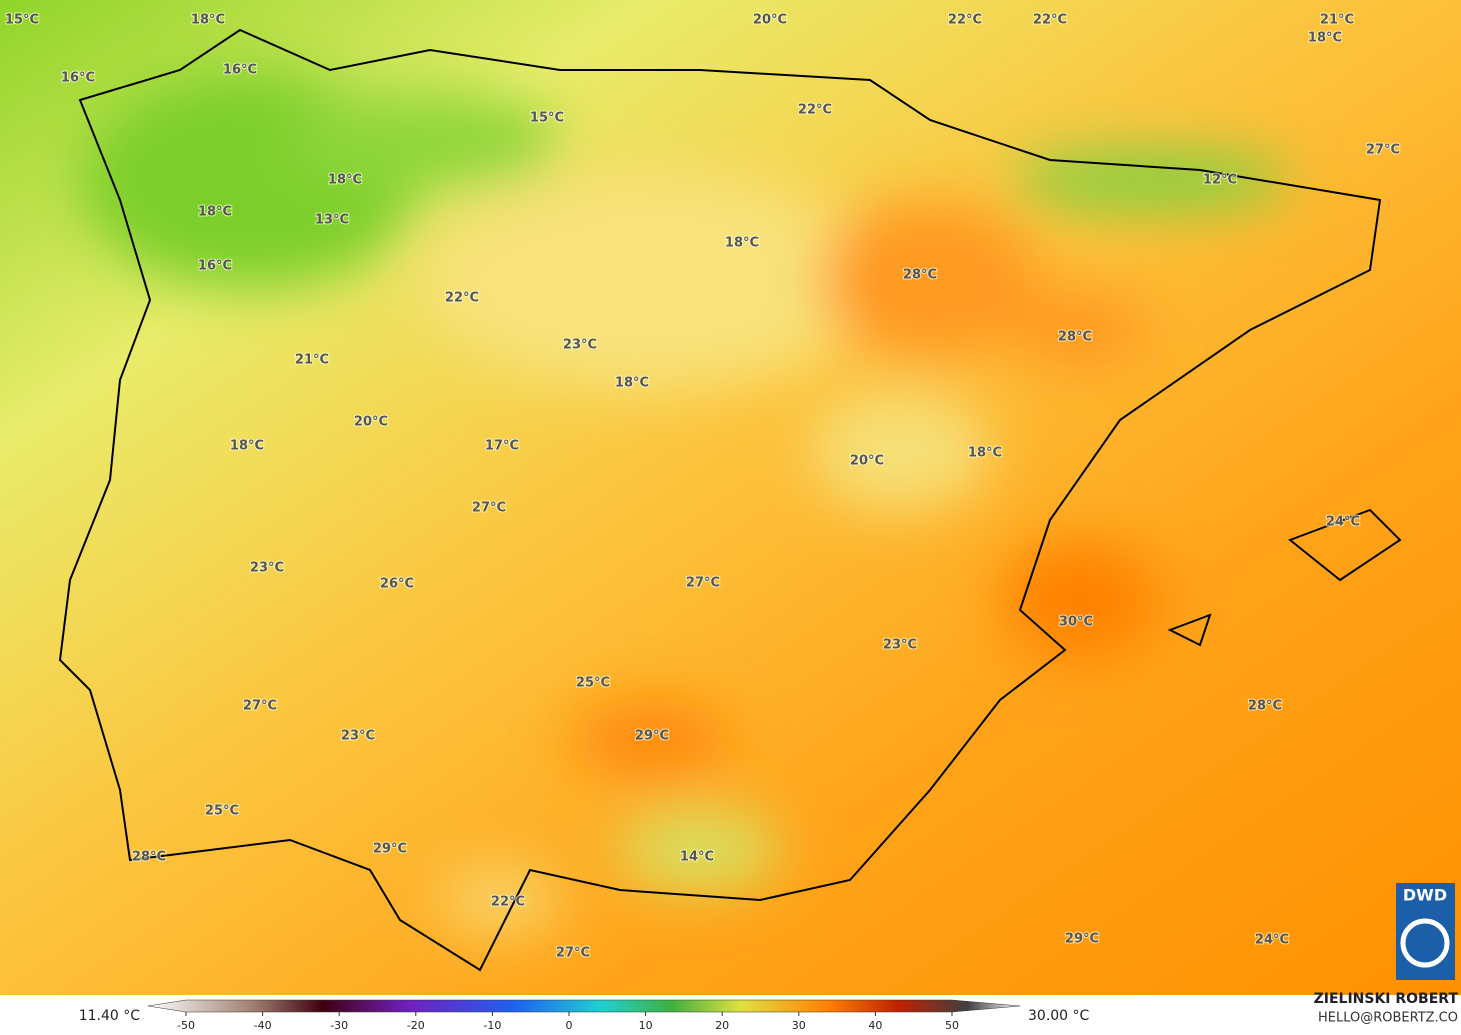  What do you see at coordinates (875, 1025) in the screenshot?
I see `colorbar-tick-label: 40` at bounding box center [875, 1025].